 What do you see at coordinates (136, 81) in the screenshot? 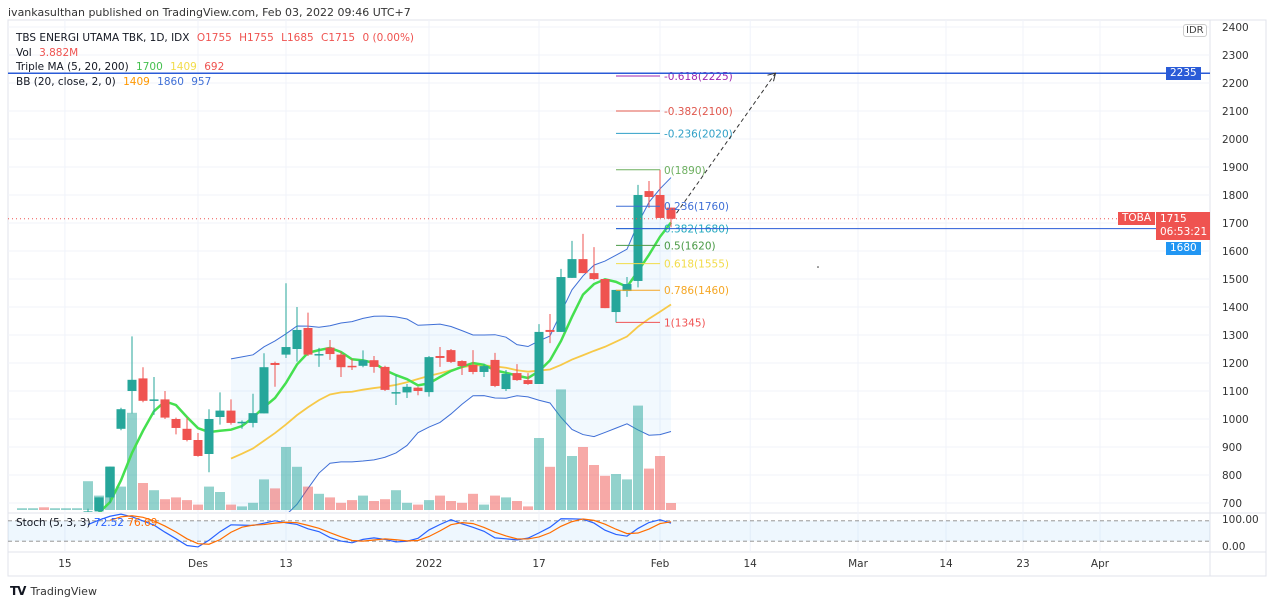
I see `bb-basis-value: 1409` at bounding box center [136, 81].